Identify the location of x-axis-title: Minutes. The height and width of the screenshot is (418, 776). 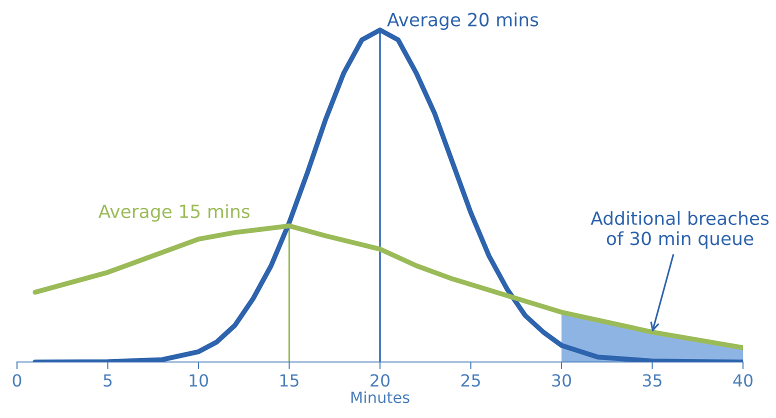
(380, 397).